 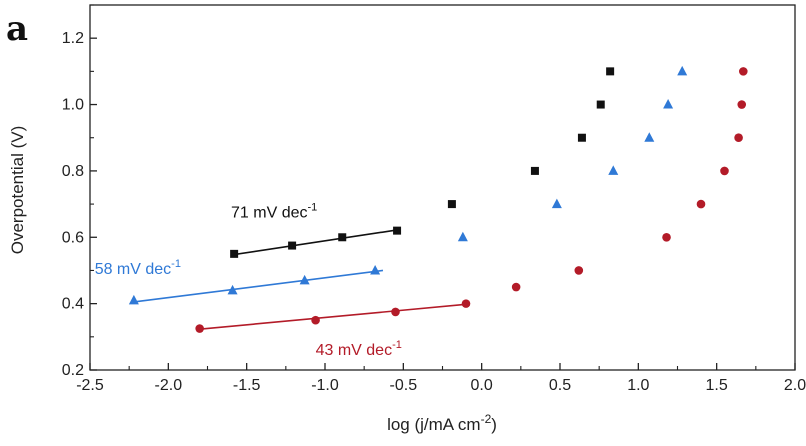 What do you see at coordinates (494, 424) in the screenshot?
I see `x-axis-title-end: )` at bounding box center [494, 424].